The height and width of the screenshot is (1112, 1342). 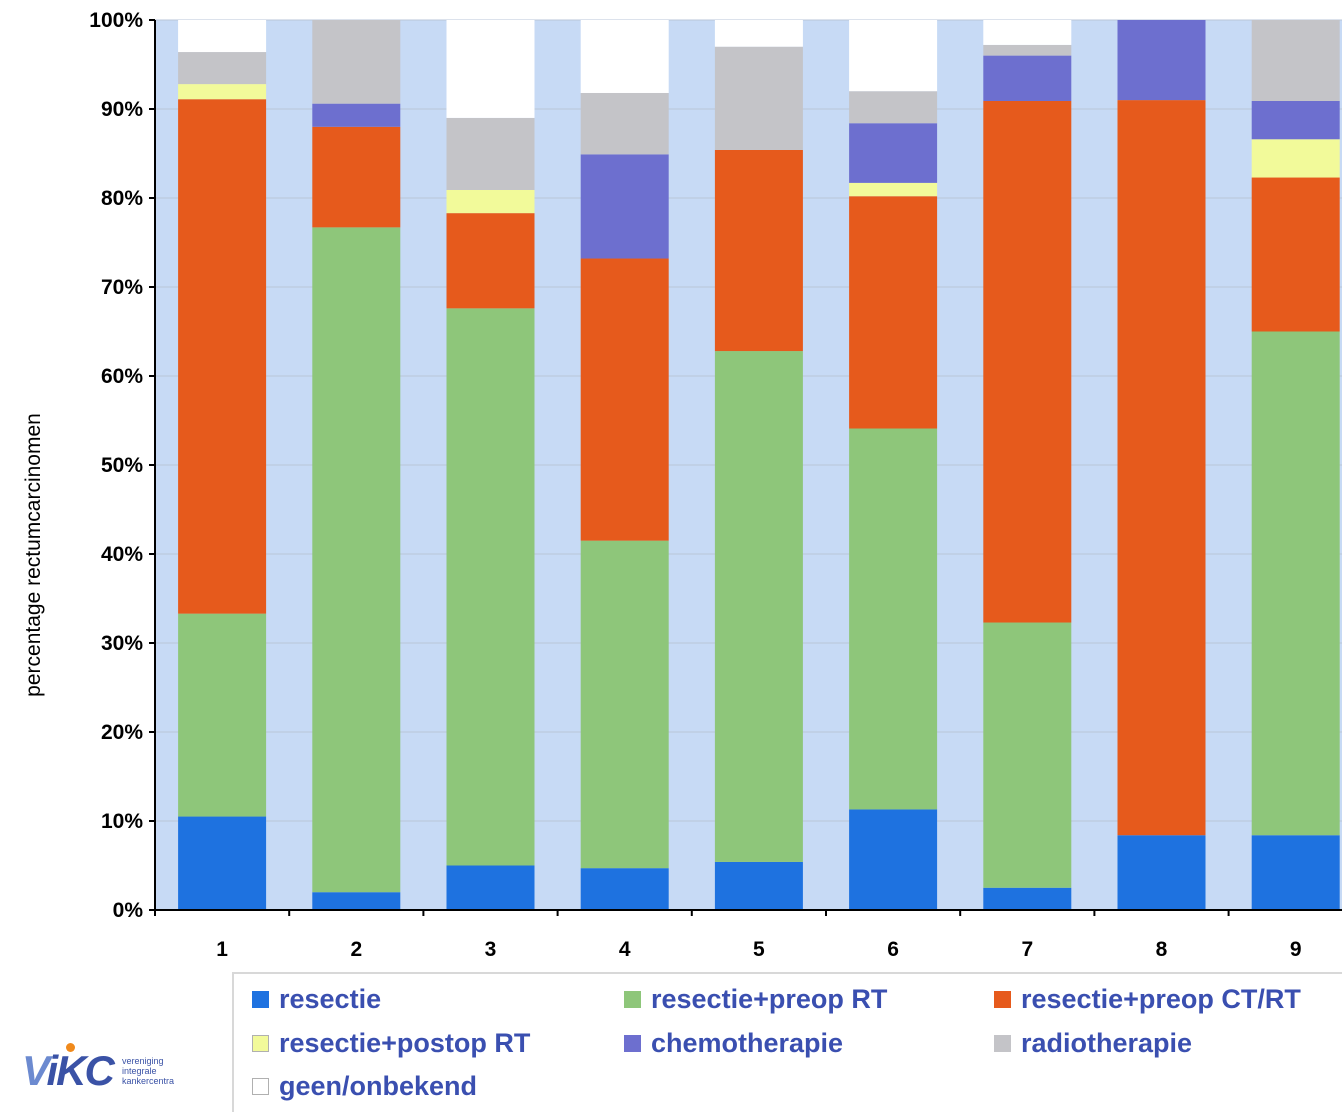 I want to click on legend-item: radiotherapie, so click(x=1093, y=1043).